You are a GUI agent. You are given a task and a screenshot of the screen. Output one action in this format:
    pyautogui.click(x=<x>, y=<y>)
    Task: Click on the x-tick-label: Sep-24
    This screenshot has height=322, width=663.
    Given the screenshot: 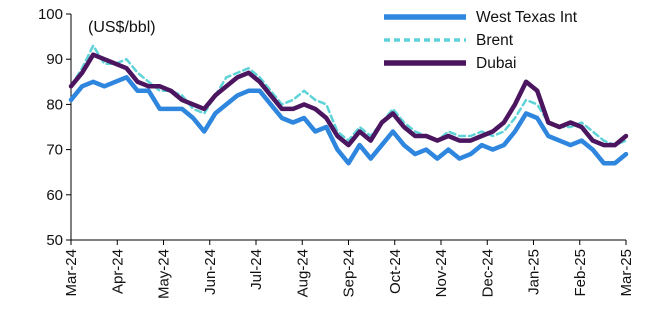 What is the action you would take?
    pyautogui.click(x=349, y=273)
    